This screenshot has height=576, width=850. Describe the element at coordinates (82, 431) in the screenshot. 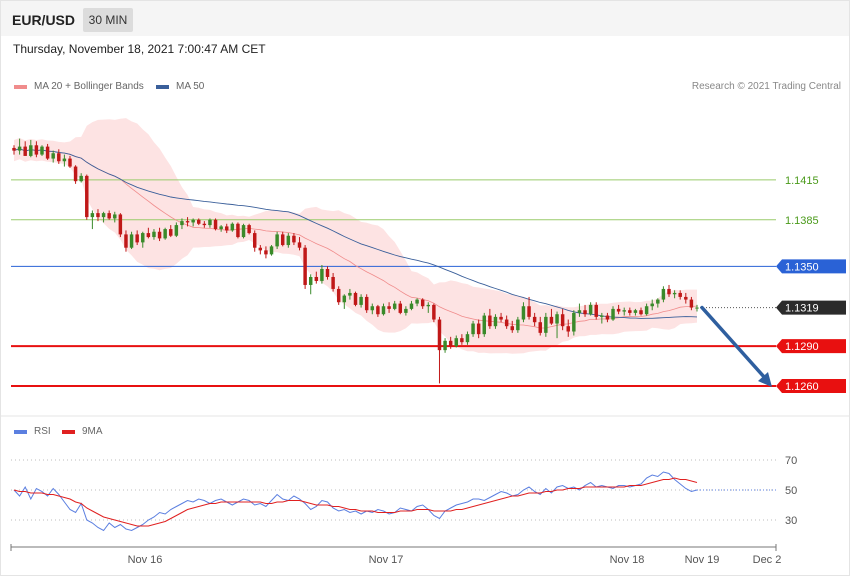

I see `legend-9ma: 9MA` at that location.